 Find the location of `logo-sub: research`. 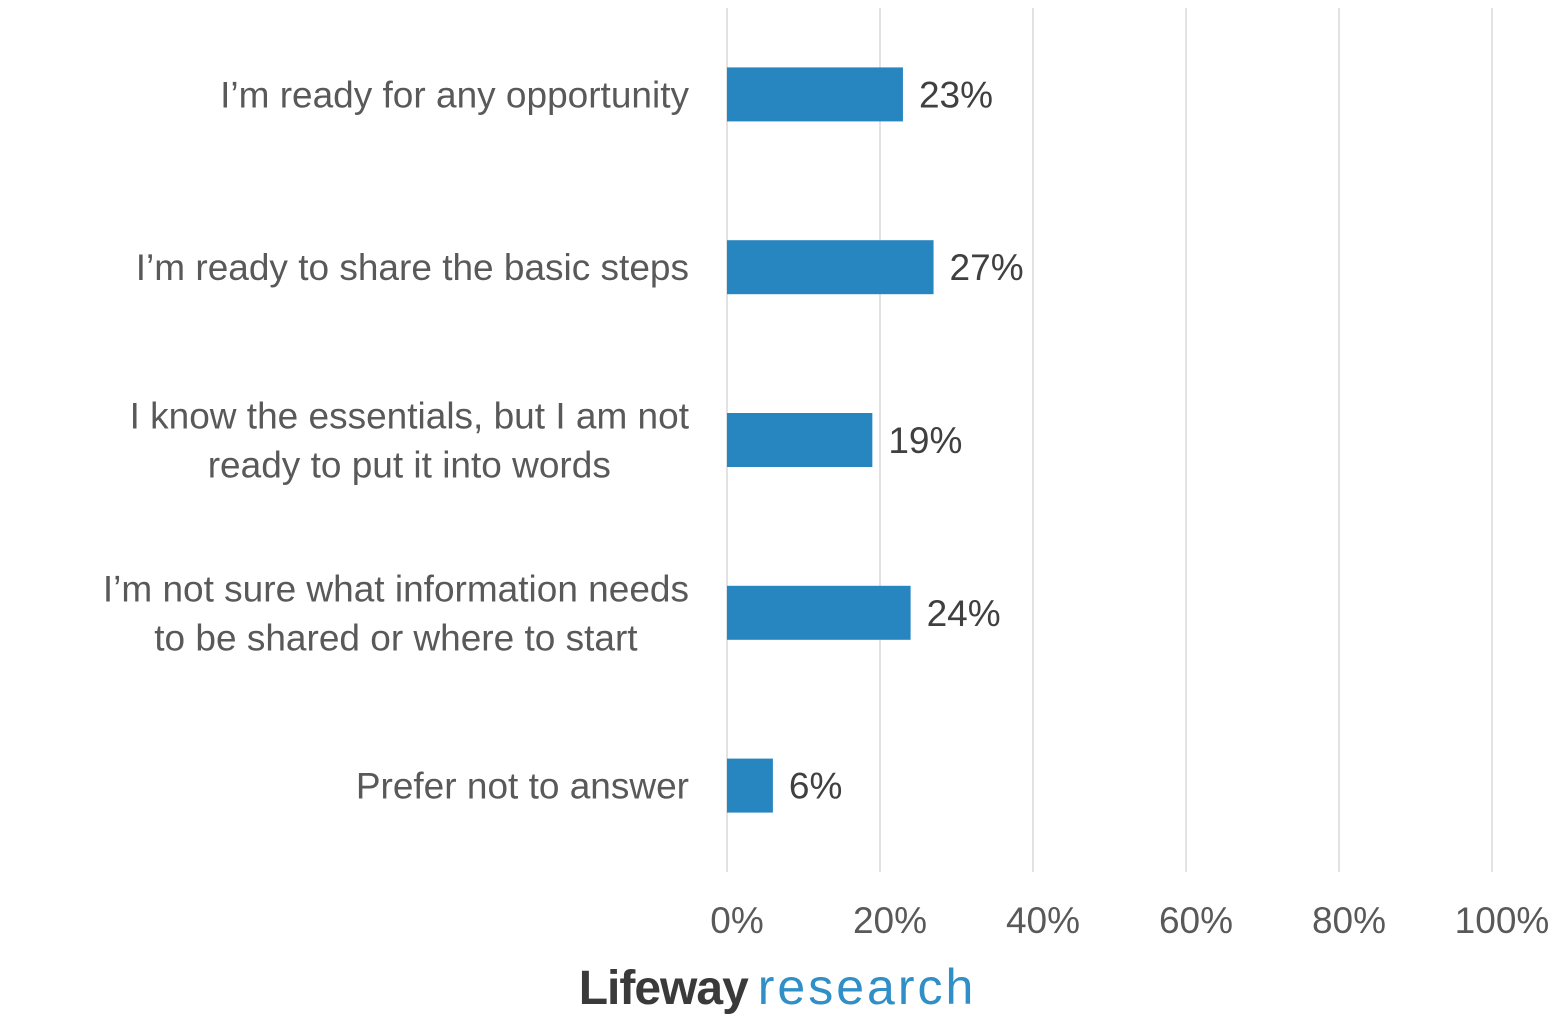

logo-sub: research is located at coordinates (867, 987).